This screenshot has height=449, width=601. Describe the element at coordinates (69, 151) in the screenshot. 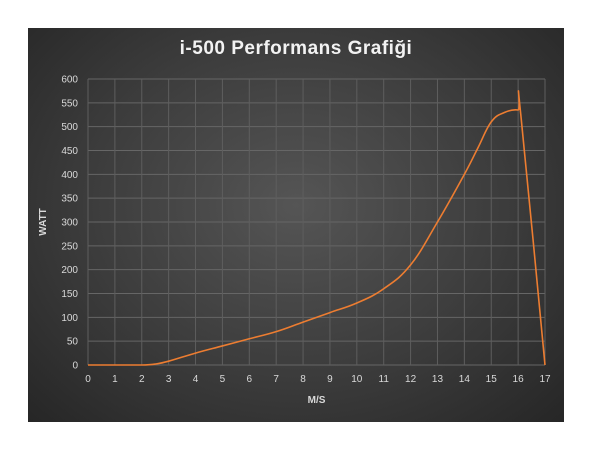

I see `y-tick-label: 450` at that location.